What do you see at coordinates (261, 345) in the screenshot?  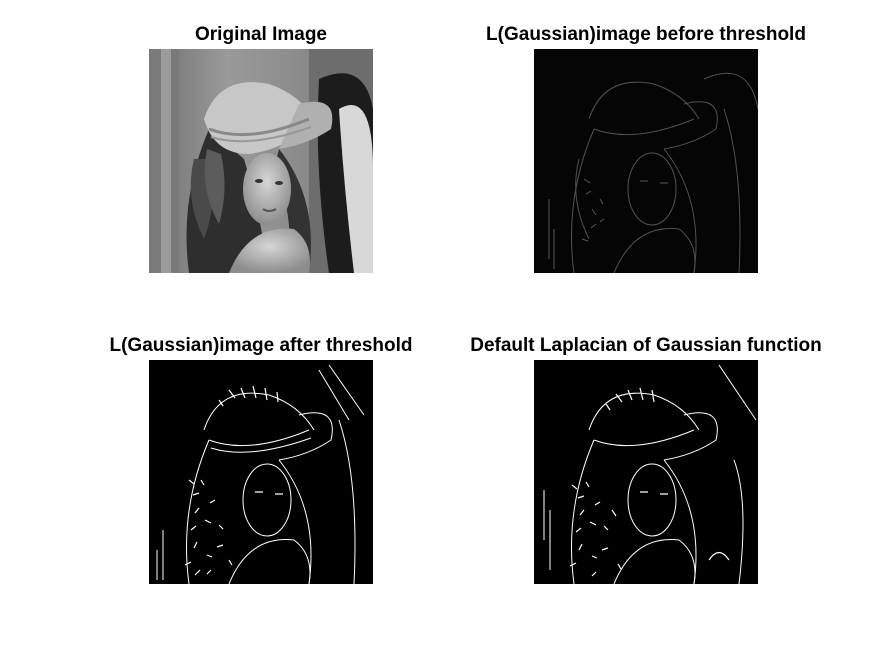 I see `subplot-title: L(Gaussian)image after threshold` at bounding box center [261, 345].